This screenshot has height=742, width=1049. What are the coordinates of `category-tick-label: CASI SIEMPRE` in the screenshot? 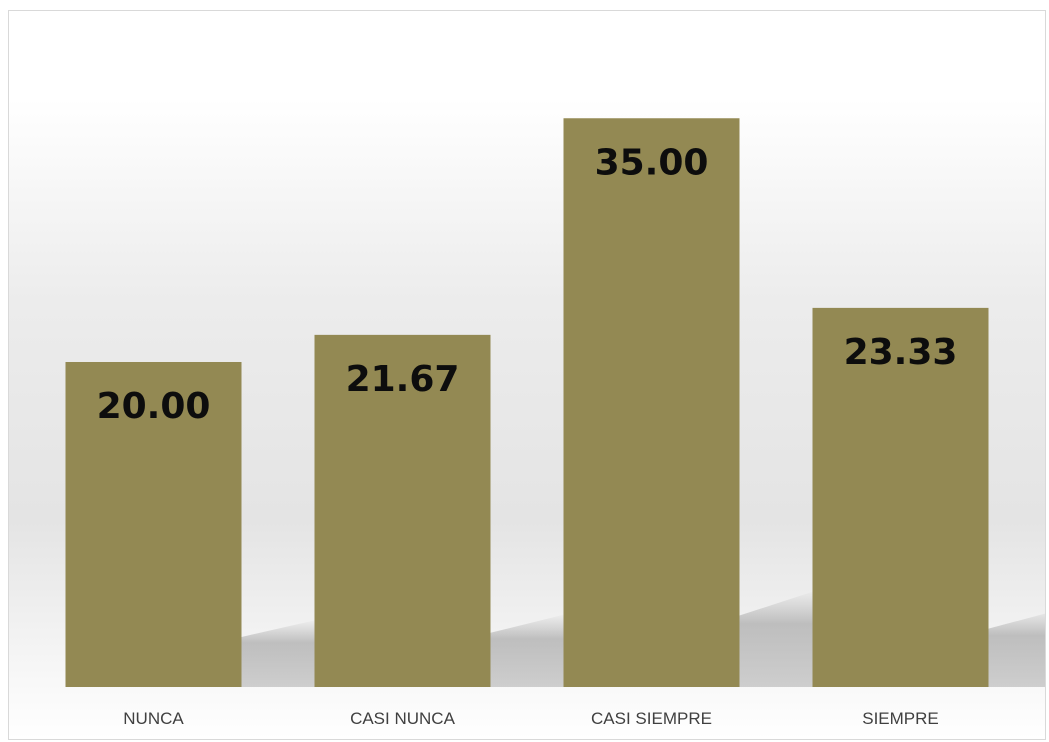 It's located at (651, 718).